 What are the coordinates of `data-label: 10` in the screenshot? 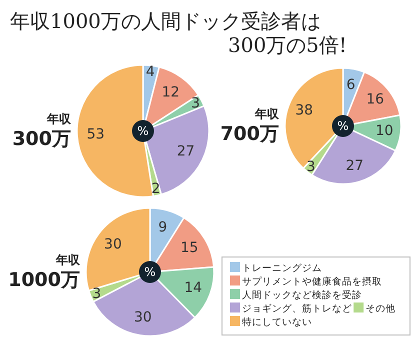 It's located at (385, 131).